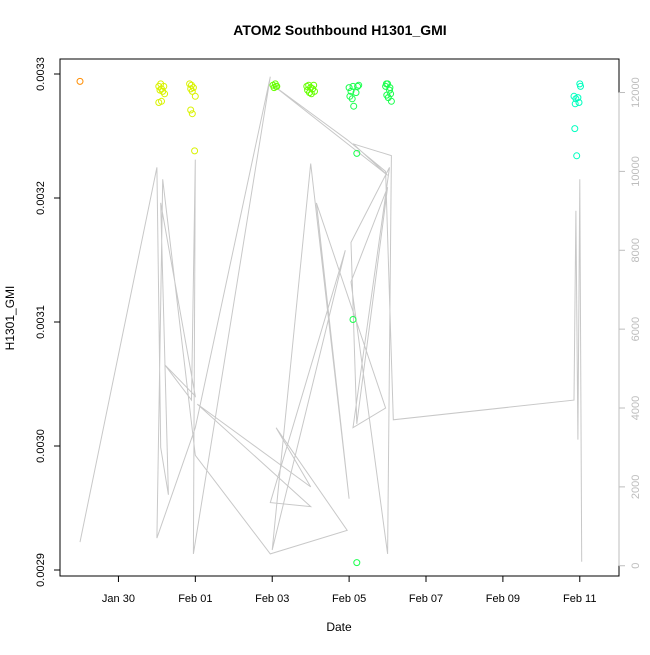 Image resolution: width=650 pixels, height=655 pixels. What do you see at coordinates (118, 599) in the screenshot?
I see `x-tick-label: Jan 30` at bounding box center [118, 599].